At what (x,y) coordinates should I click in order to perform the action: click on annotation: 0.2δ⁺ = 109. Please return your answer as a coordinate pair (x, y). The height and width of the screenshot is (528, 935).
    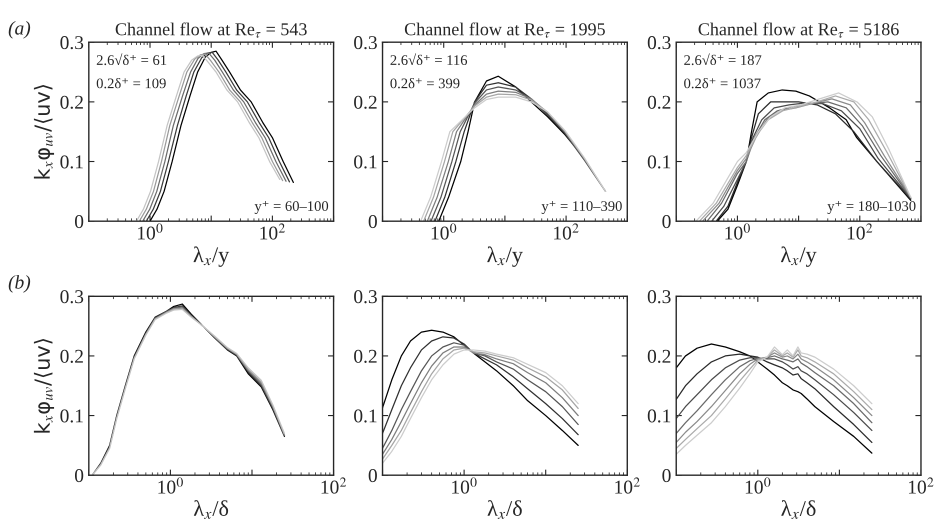
    Looking at the image, I should click on (131, 83).